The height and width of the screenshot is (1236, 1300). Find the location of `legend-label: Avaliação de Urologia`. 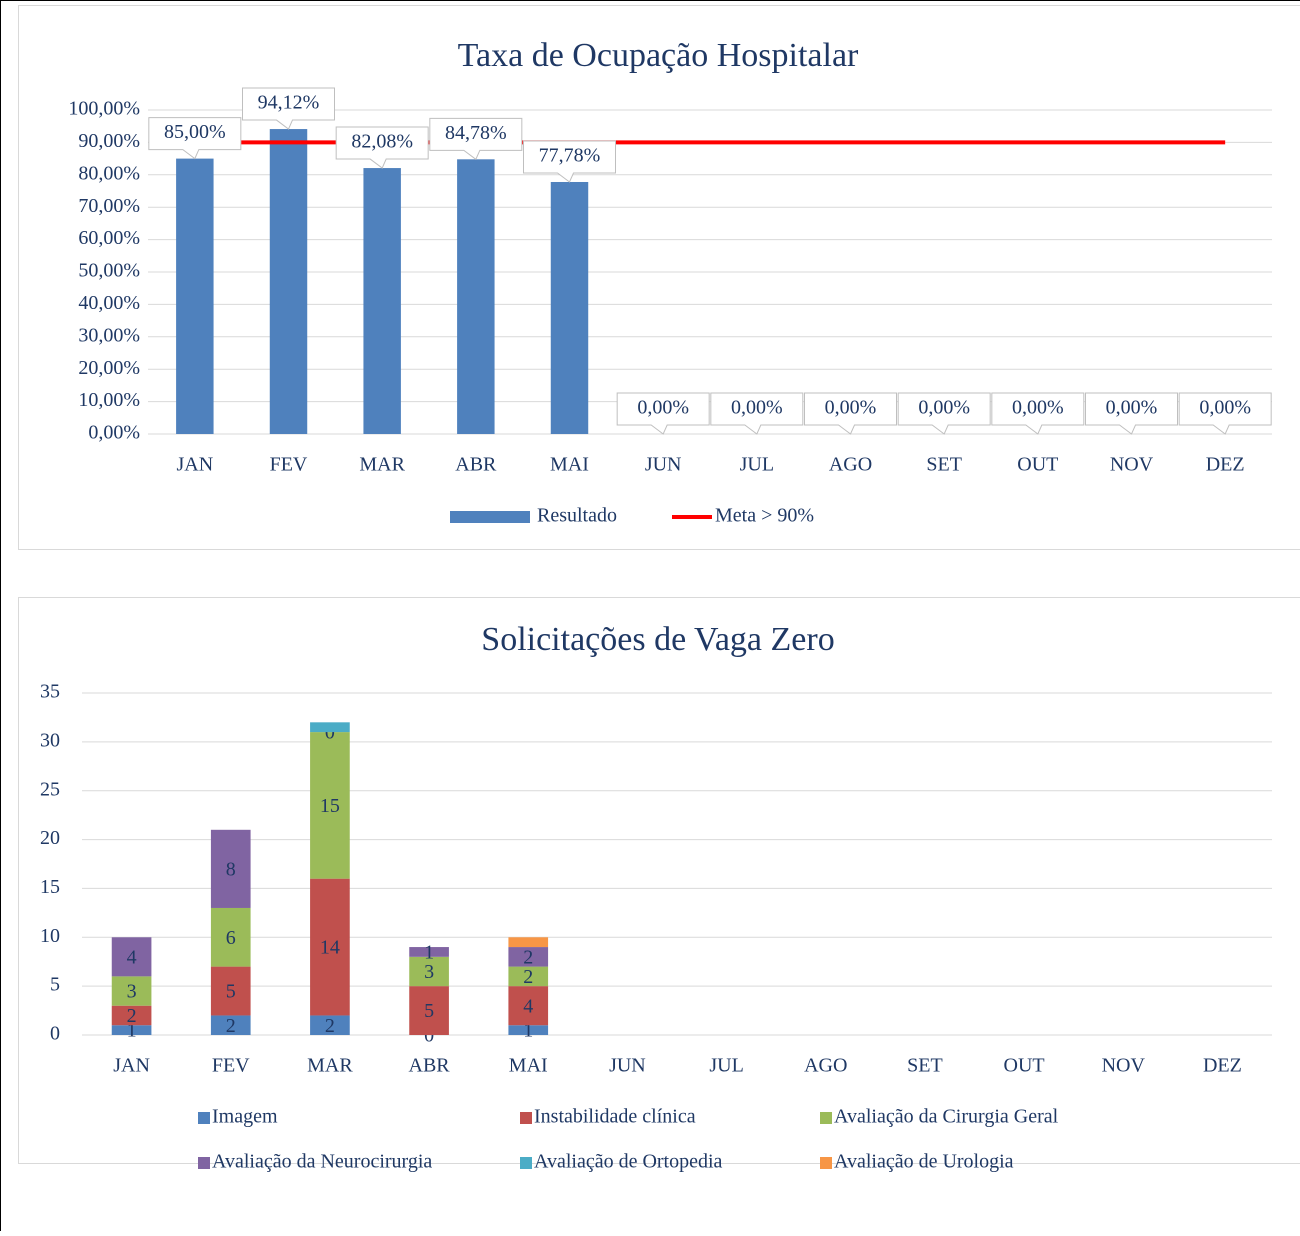

legend-label: Avaliação de Urologia is located at coordinates (924, 1162).